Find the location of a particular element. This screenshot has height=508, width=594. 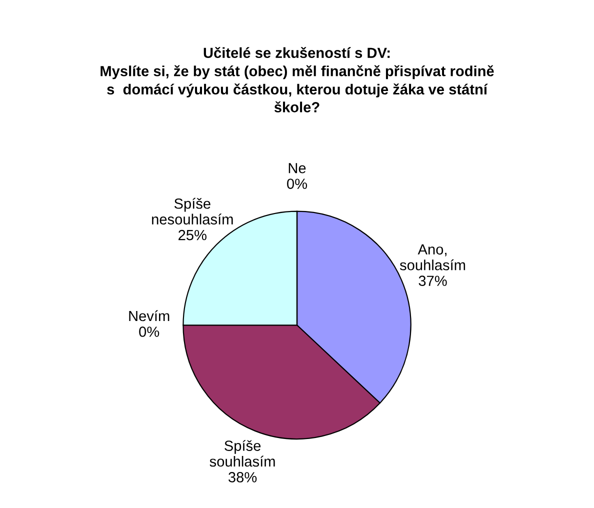

chart-title: Učitelé se zkušeností s DV: Myslíte si, že by stát (obec) měl finančně přispívat rodině s domácí výukou částkou, kterou dotuje žáka ve státní škole? is located at coordinates (297, 79).